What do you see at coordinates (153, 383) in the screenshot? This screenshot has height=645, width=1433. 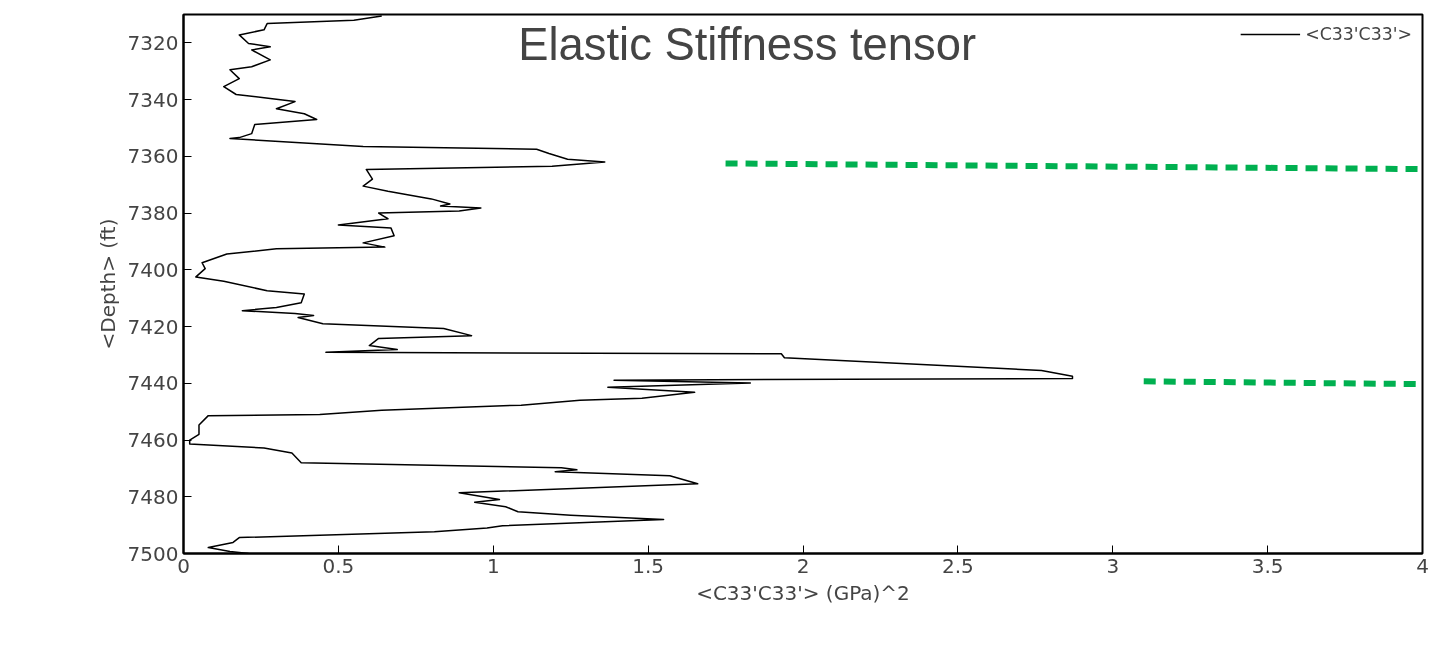 I see `y-tick-label: 7440` at bounding box center [153, 383].